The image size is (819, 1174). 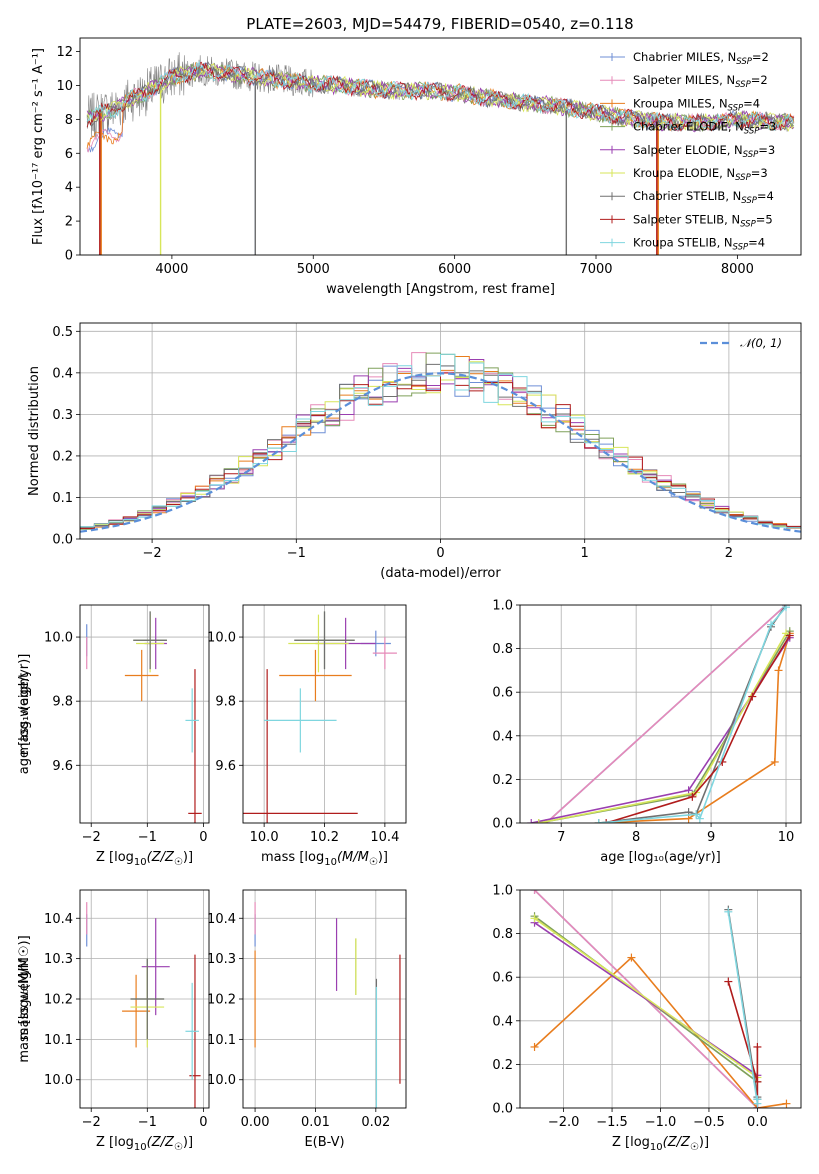 I want to click on x-ticks-7: −2.0 −1.5 −1.0 −0.5 0.0, so click(x=658, y=1119).